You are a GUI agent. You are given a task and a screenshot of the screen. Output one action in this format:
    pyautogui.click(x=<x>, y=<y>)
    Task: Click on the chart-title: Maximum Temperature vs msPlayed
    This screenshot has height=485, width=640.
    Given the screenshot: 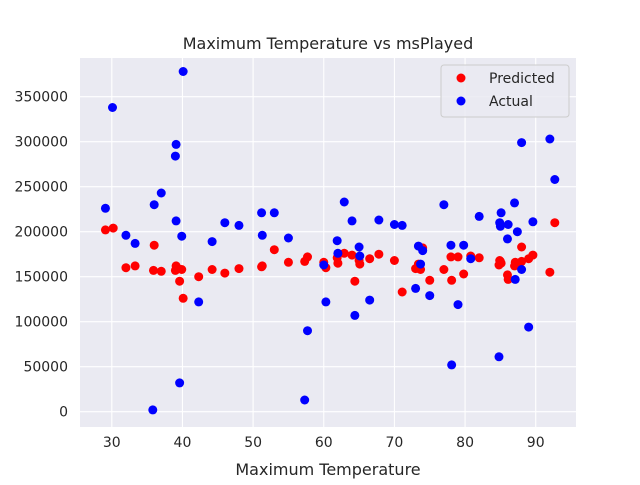 What is the action you would take?
    pyautogui.click(x=328, y=43)
    